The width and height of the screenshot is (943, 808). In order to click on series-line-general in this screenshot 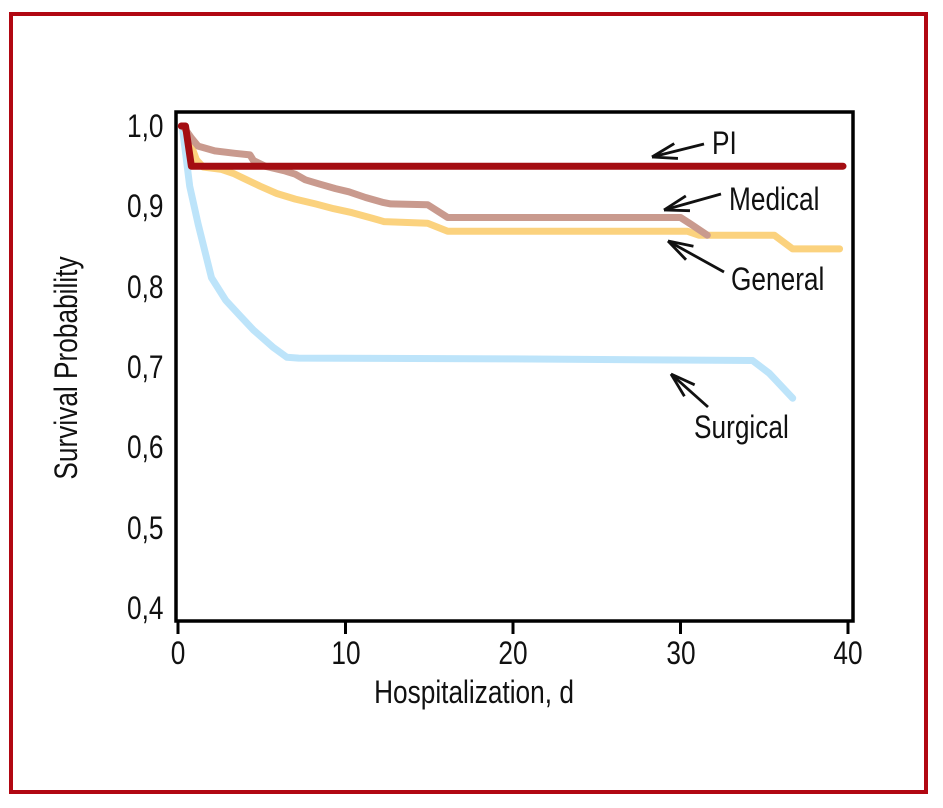, I will do `click(512, 187)`.